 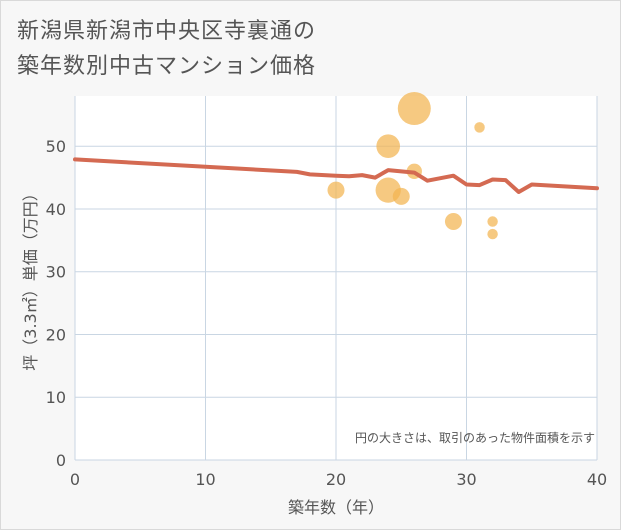 What do you see at coordinates (205, 479) in the screenshot?
I see `x-tick-label: 10` at bounding box center [205, 479].